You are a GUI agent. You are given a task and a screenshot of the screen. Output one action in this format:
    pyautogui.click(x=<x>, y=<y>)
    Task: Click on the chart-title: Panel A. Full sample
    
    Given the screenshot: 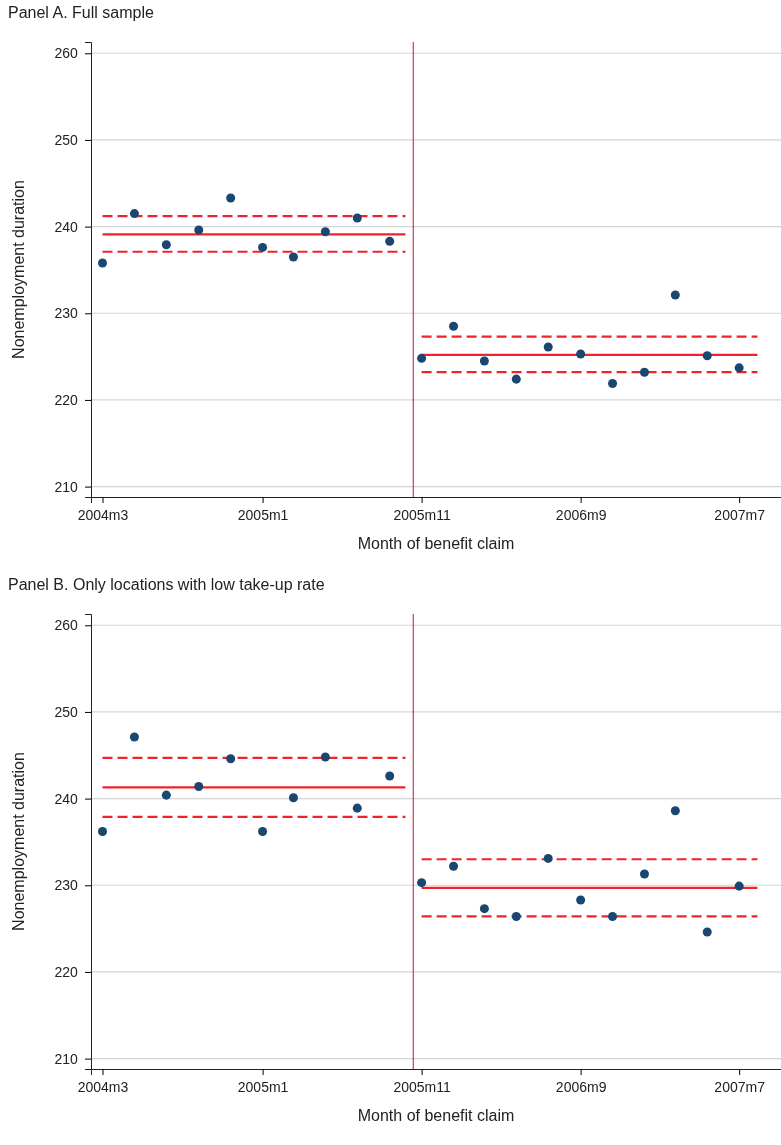 What is the action you would take?
    pyautogui.click(x=81, y=12)
    